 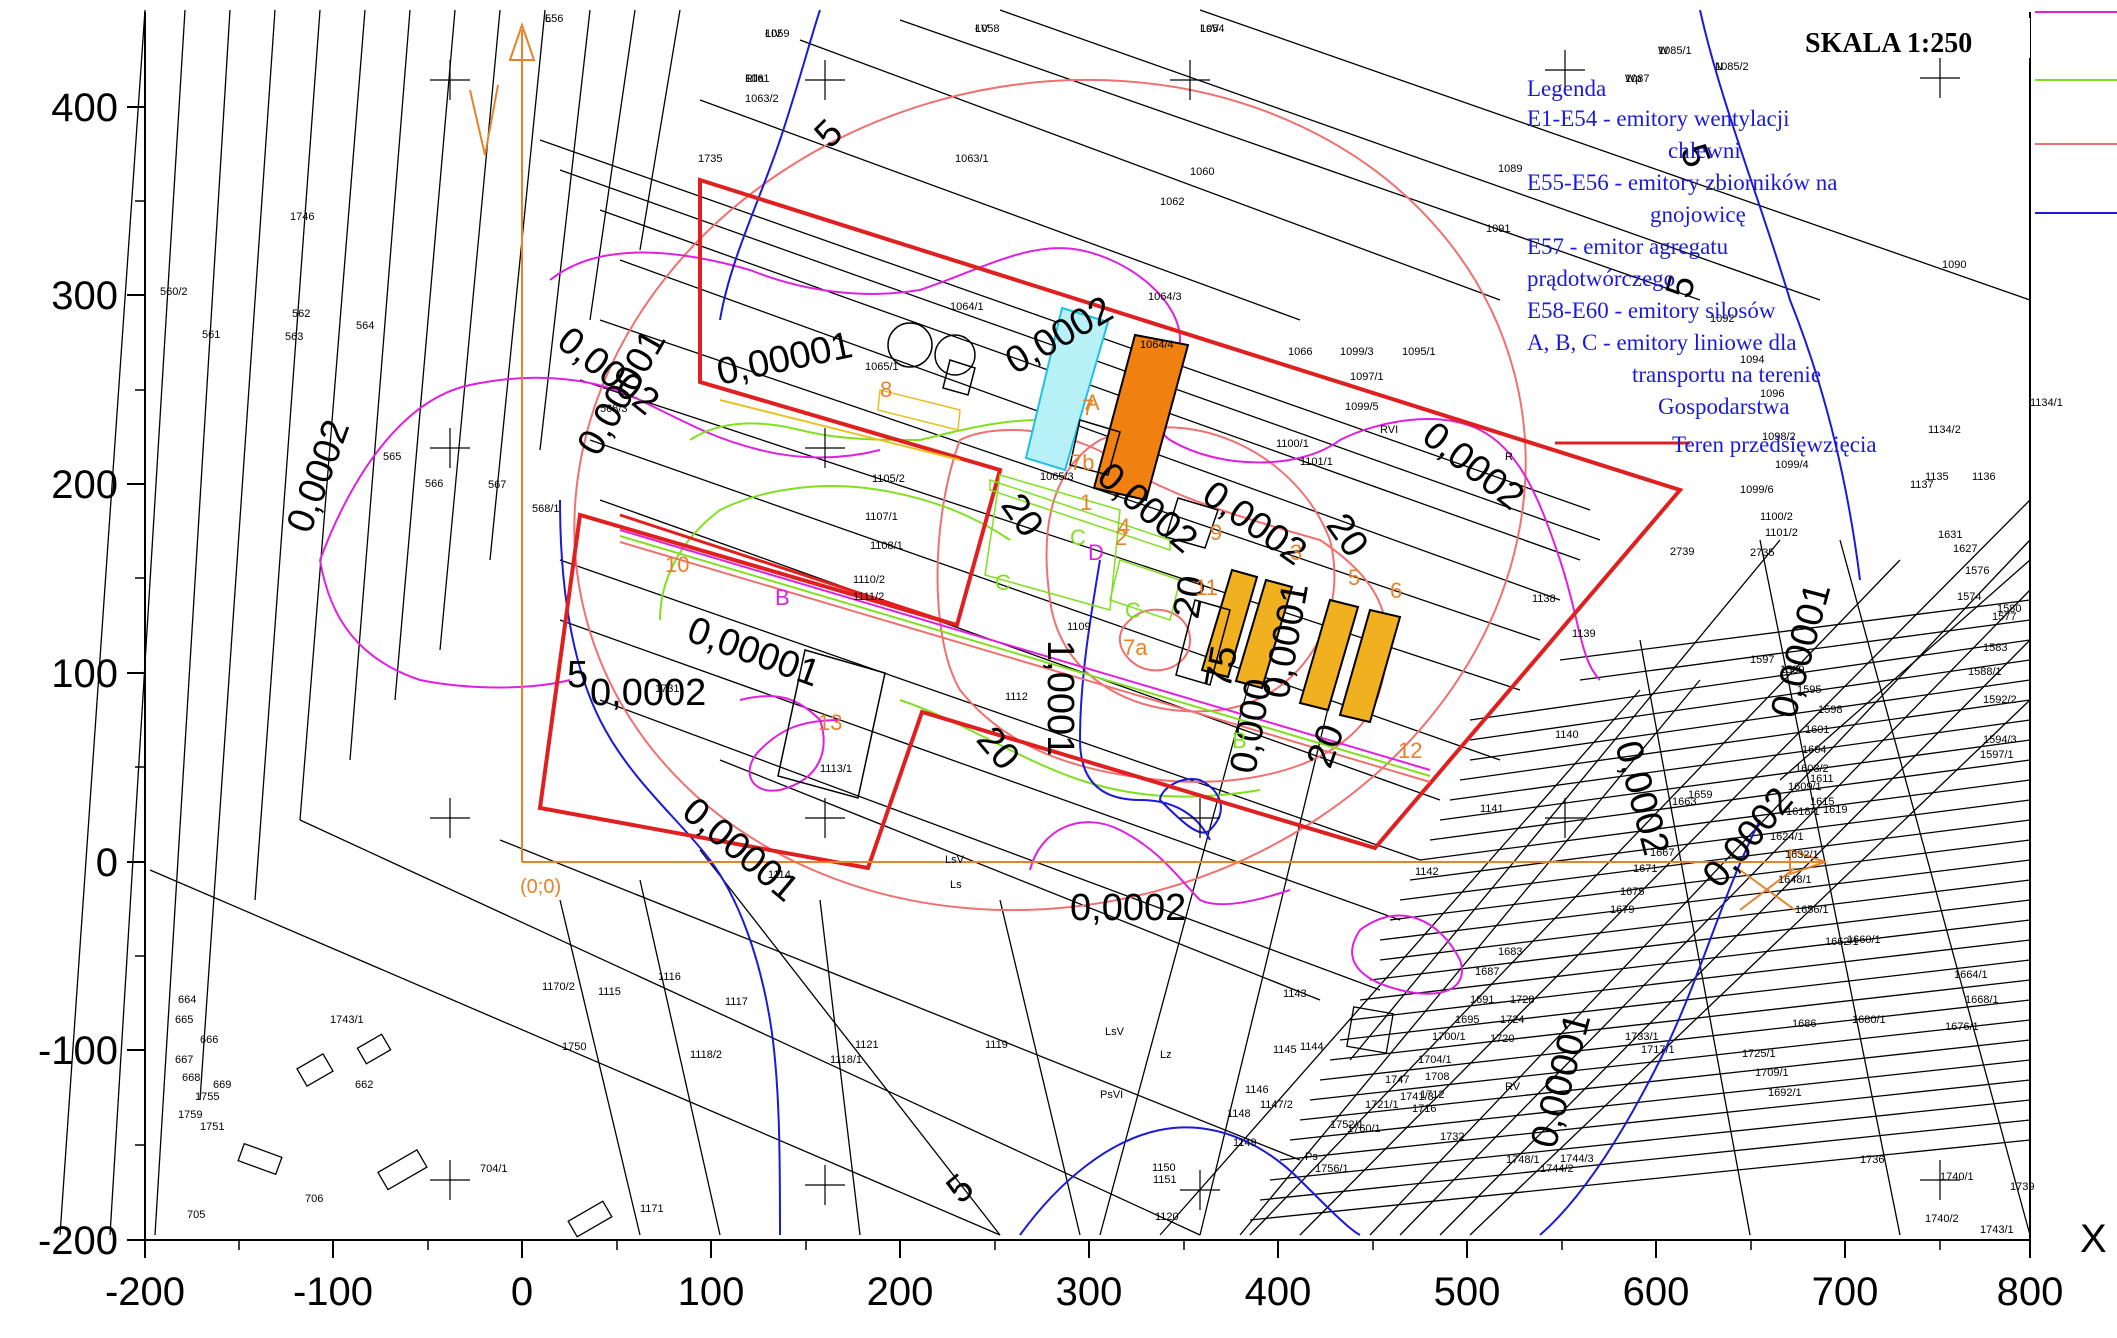 I want to click on parcel-number: 1580, so click(x=2009, y=609).